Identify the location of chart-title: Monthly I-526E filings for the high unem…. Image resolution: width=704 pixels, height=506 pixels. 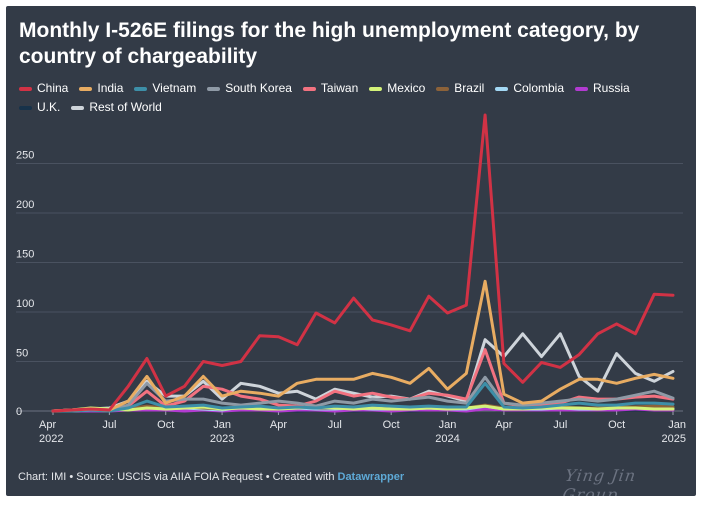
(329, 43).